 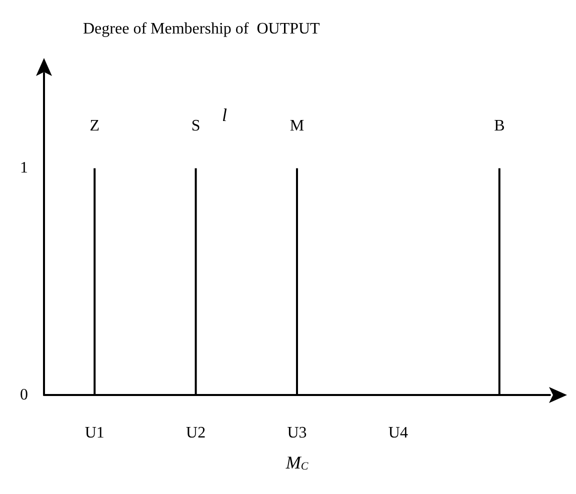 What do you see at coordinates (201, 29) in the screenshot?
I see `y-axis-title: Degree of Membership of OUTPUT` at bounding box center [201, 29].